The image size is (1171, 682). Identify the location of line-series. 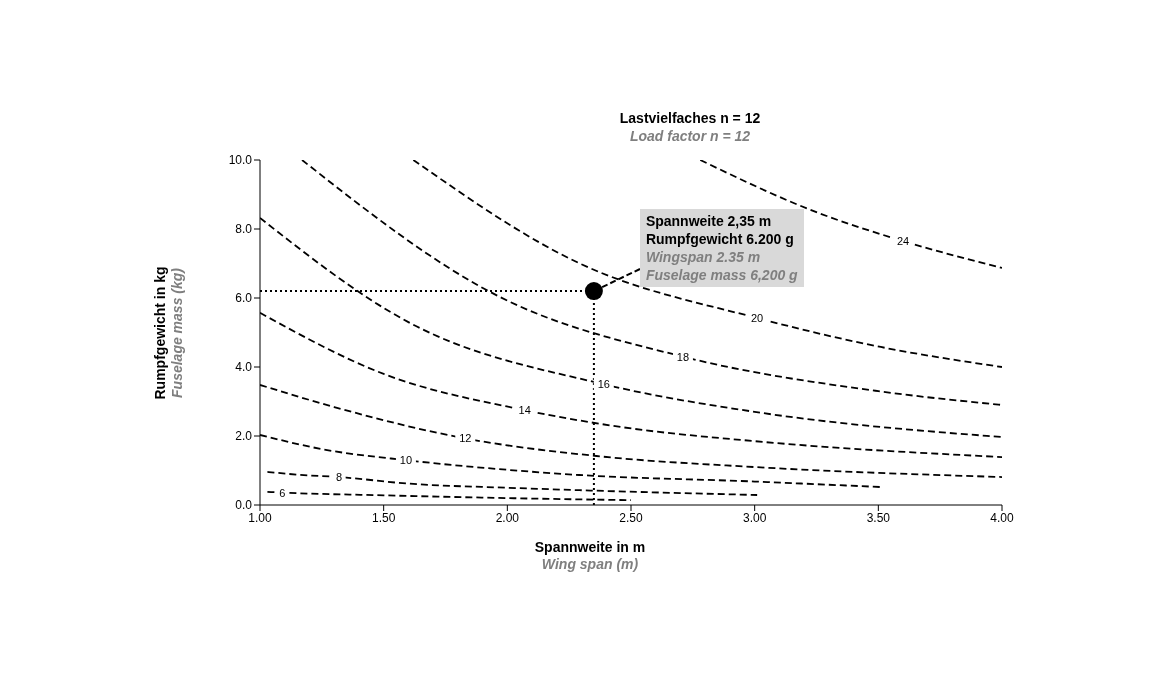
(512, 482).